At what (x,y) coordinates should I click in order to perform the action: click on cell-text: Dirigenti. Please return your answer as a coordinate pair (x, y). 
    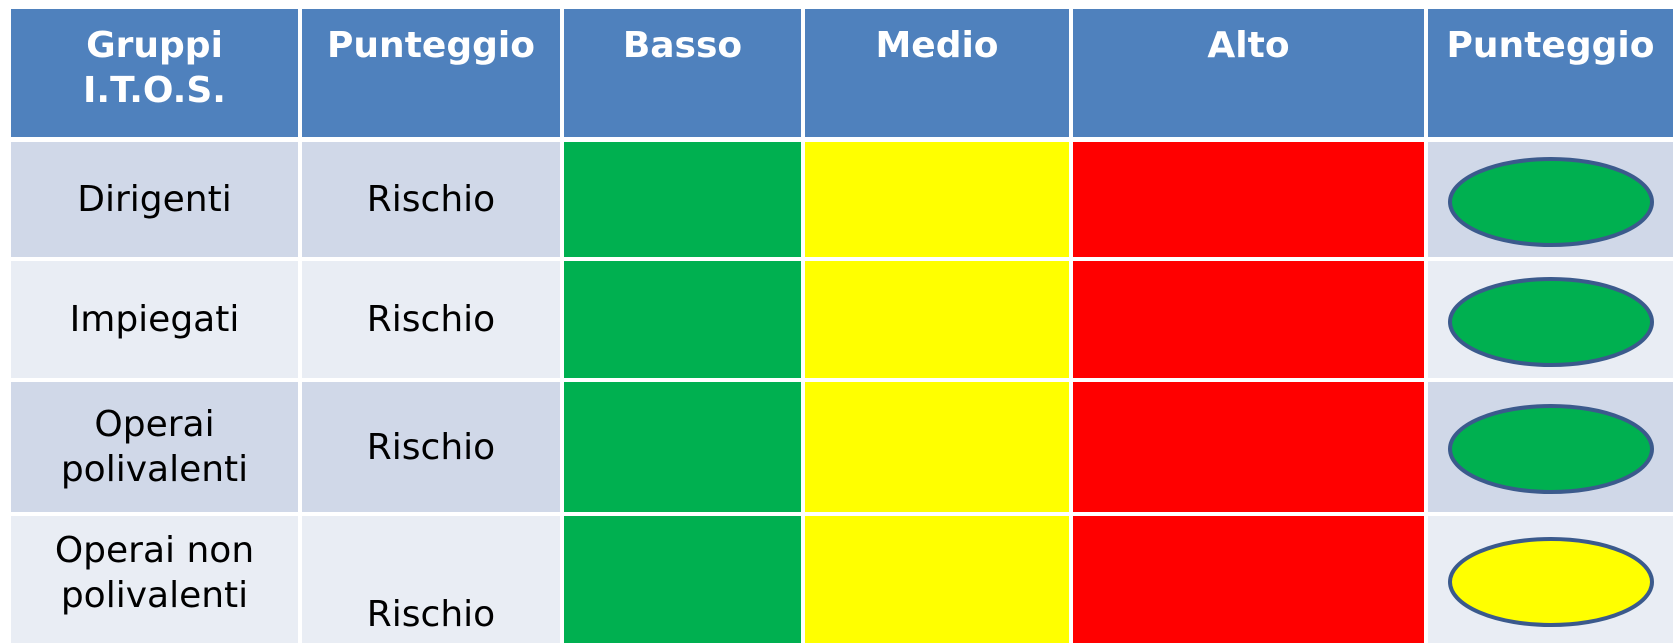
    Looking at the image, I should click on (154, 199).